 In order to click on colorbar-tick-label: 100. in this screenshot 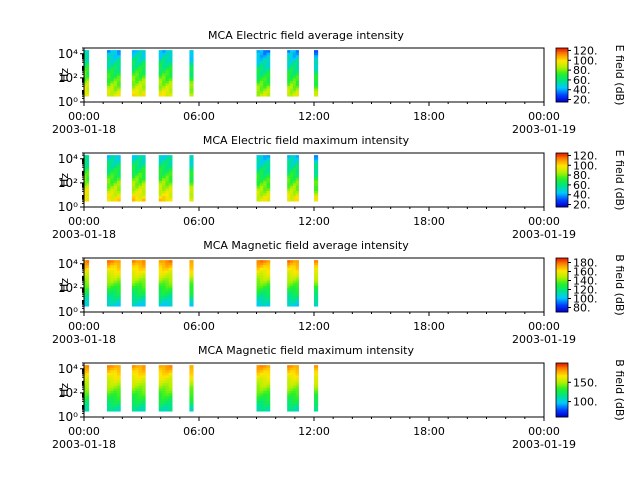, I will do `click(585, 402)`.